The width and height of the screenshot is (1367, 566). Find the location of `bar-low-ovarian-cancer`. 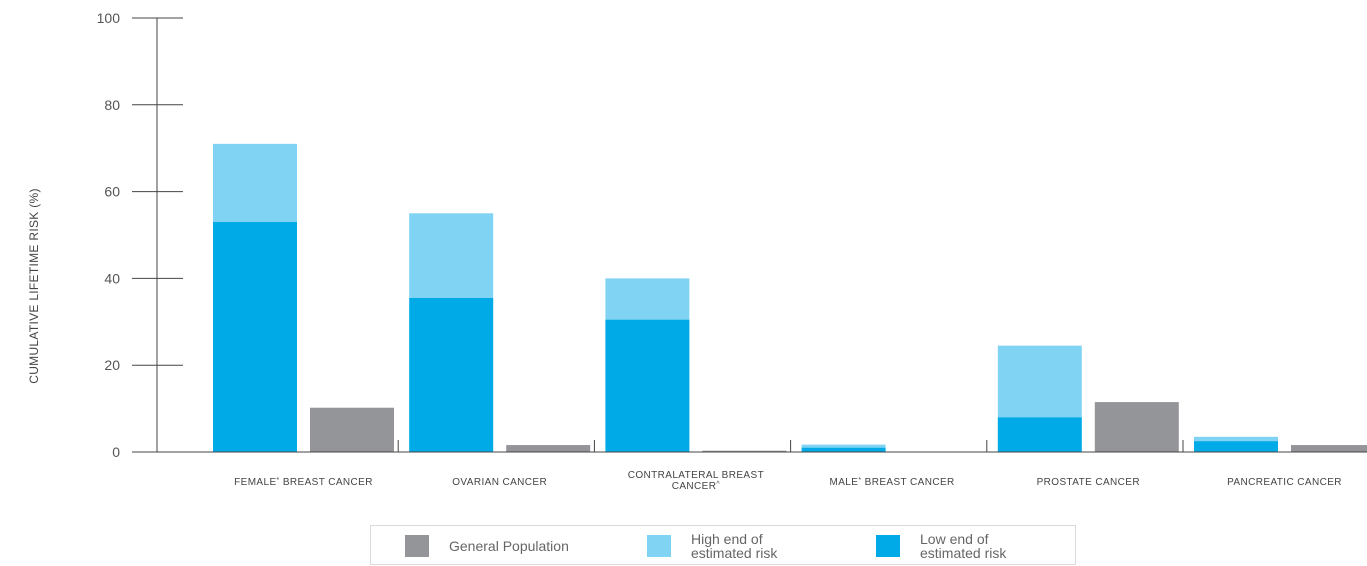

bar-low-ovarian-cancer is located at coordinates (451, 375).